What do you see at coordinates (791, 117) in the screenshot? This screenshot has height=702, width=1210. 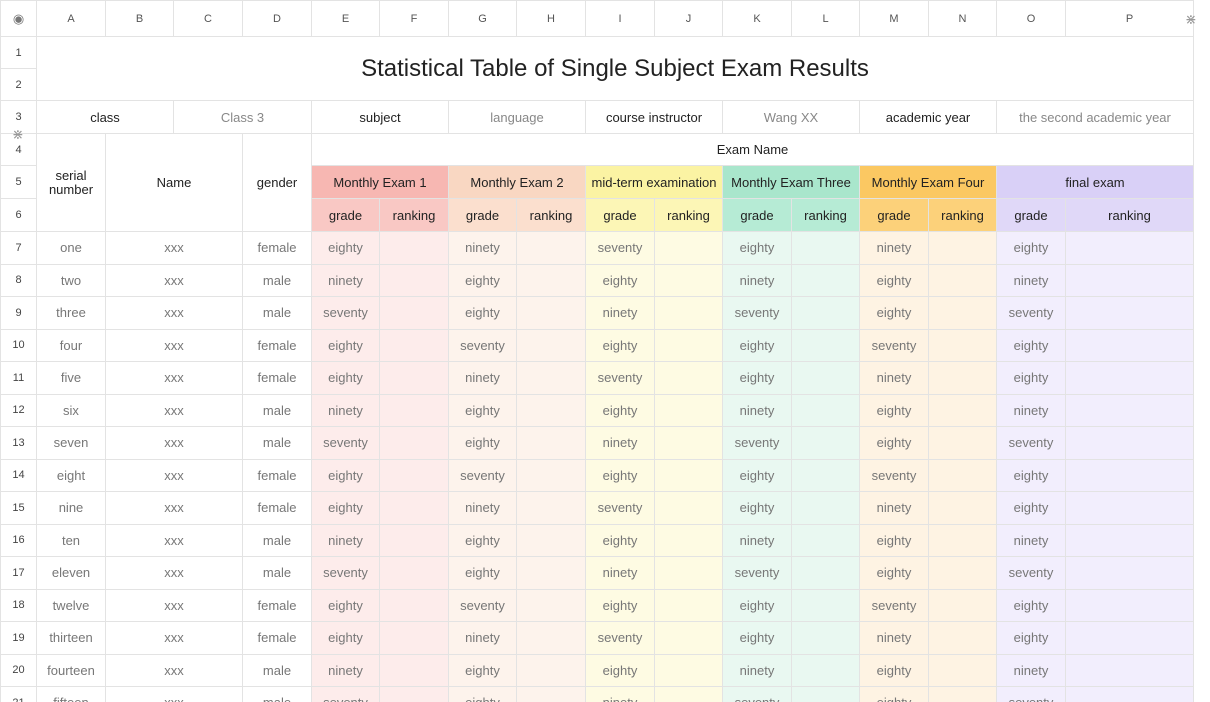 I see `instructor-value-cell: Wang XX` at bounding box center [791, 117].